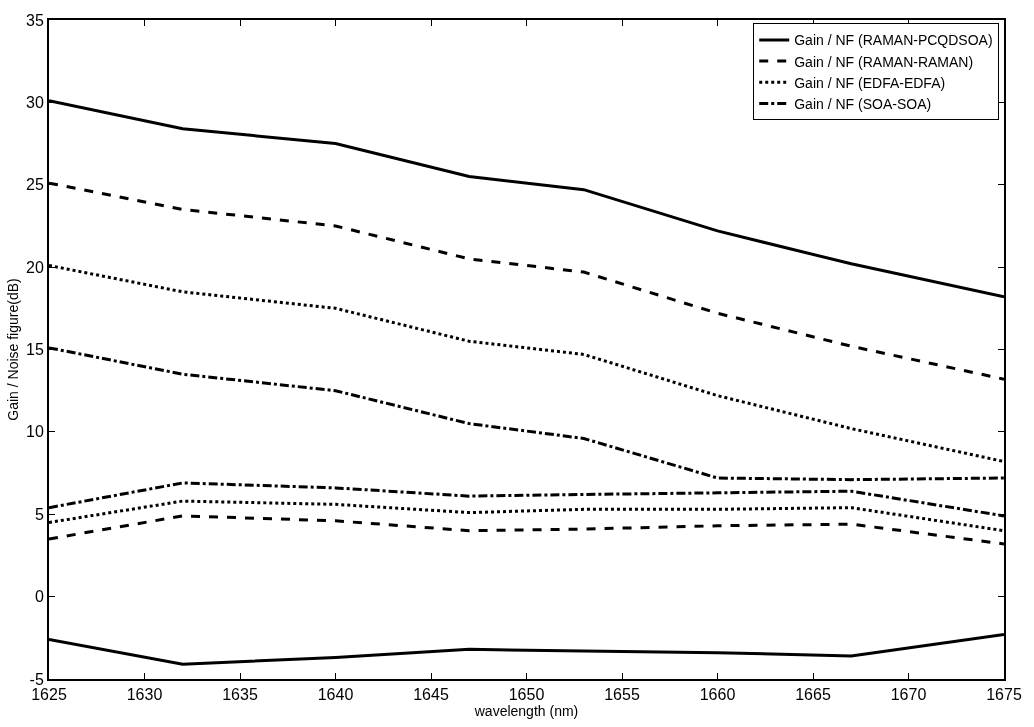 The image size is (1034, 727). I want to click on y-tick-label: 25, so click(35, 185).